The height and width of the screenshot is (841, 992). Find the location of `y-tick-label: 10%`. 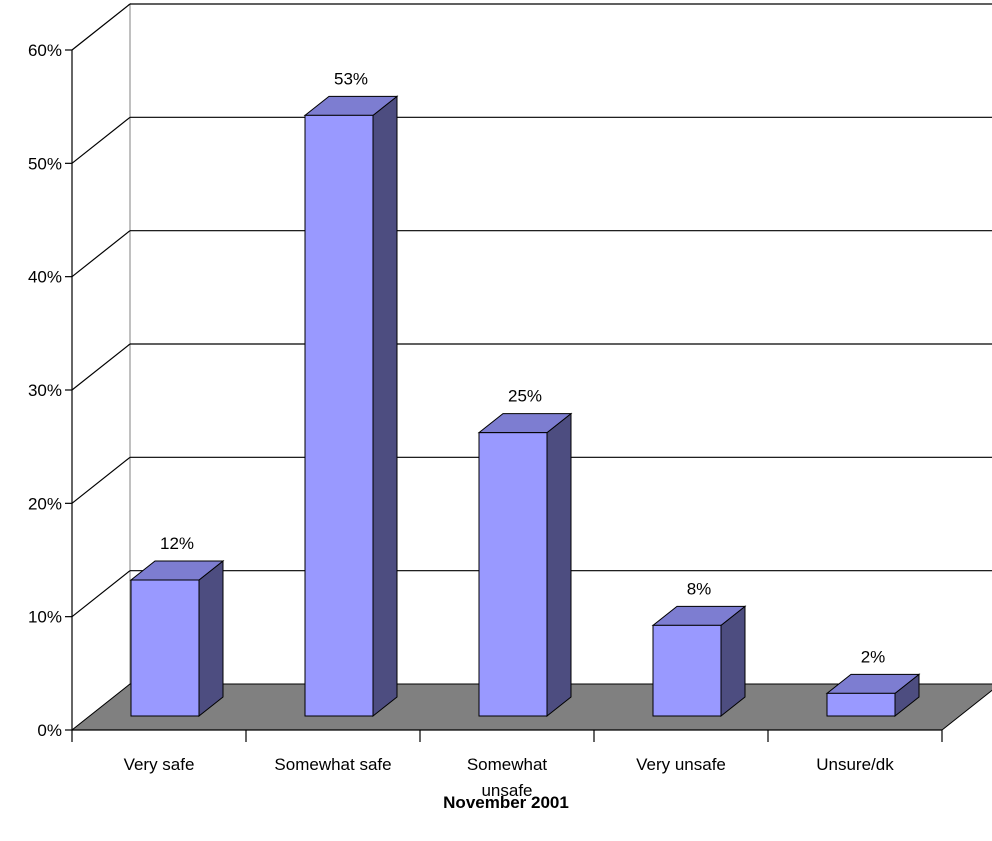

y-tick-label: 10% is located at coordinates (45, 617).